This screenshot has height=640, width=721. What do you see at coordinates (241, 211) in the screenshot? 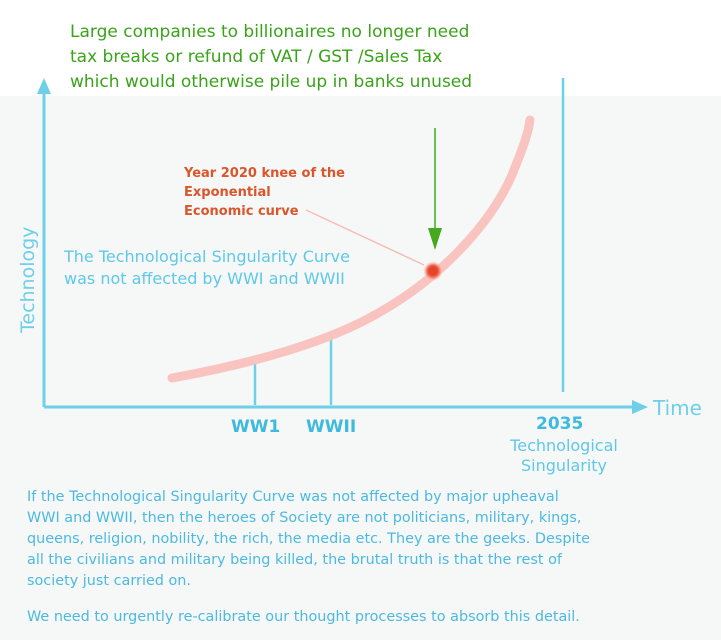
I see `knee-annotation-line: Economic curve` at bounding box center [241, 211].